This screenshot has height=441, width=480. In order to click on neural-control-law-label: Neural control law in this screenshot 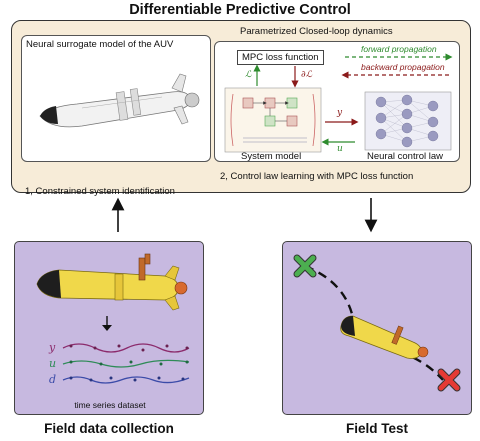, I will do `click(405, 156)`.